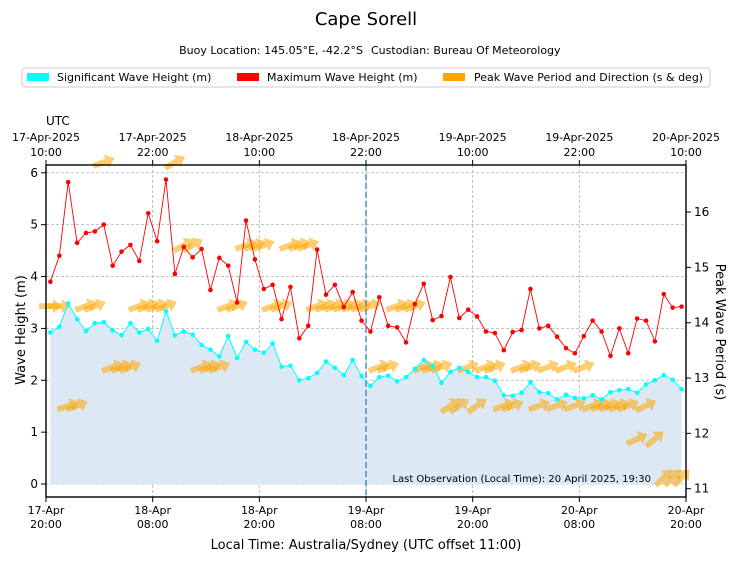 The height and width of the screenshot is (562, 732). I want to click on legend-swatch-period, so click(454, 77).